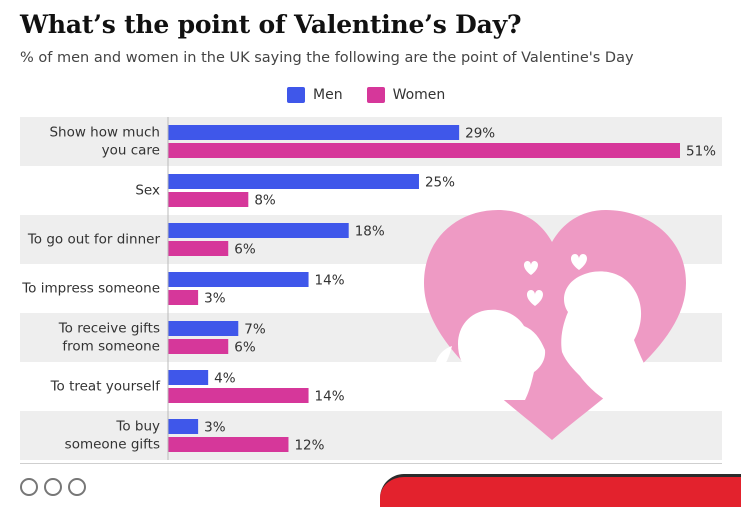  Describe the element at coordinates (104, 133) in the screenshot. I see `category-label: Show how much` at that location.